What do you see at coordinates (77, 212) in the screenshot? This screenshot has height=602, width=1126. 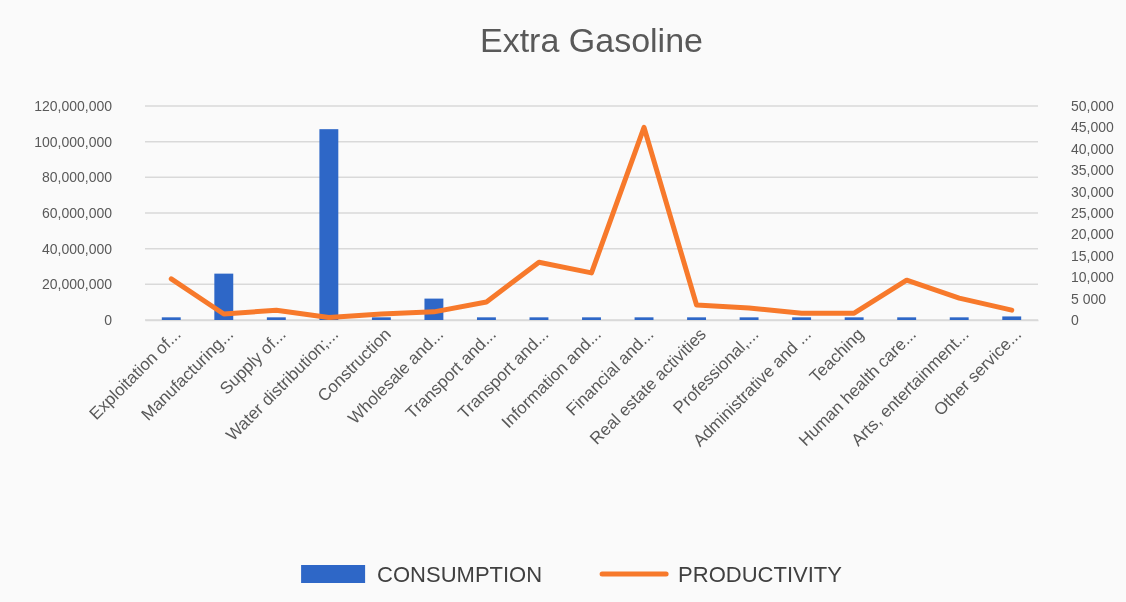 I see `y-tick-label: 60,000,000` at bounding box center [77, 212].